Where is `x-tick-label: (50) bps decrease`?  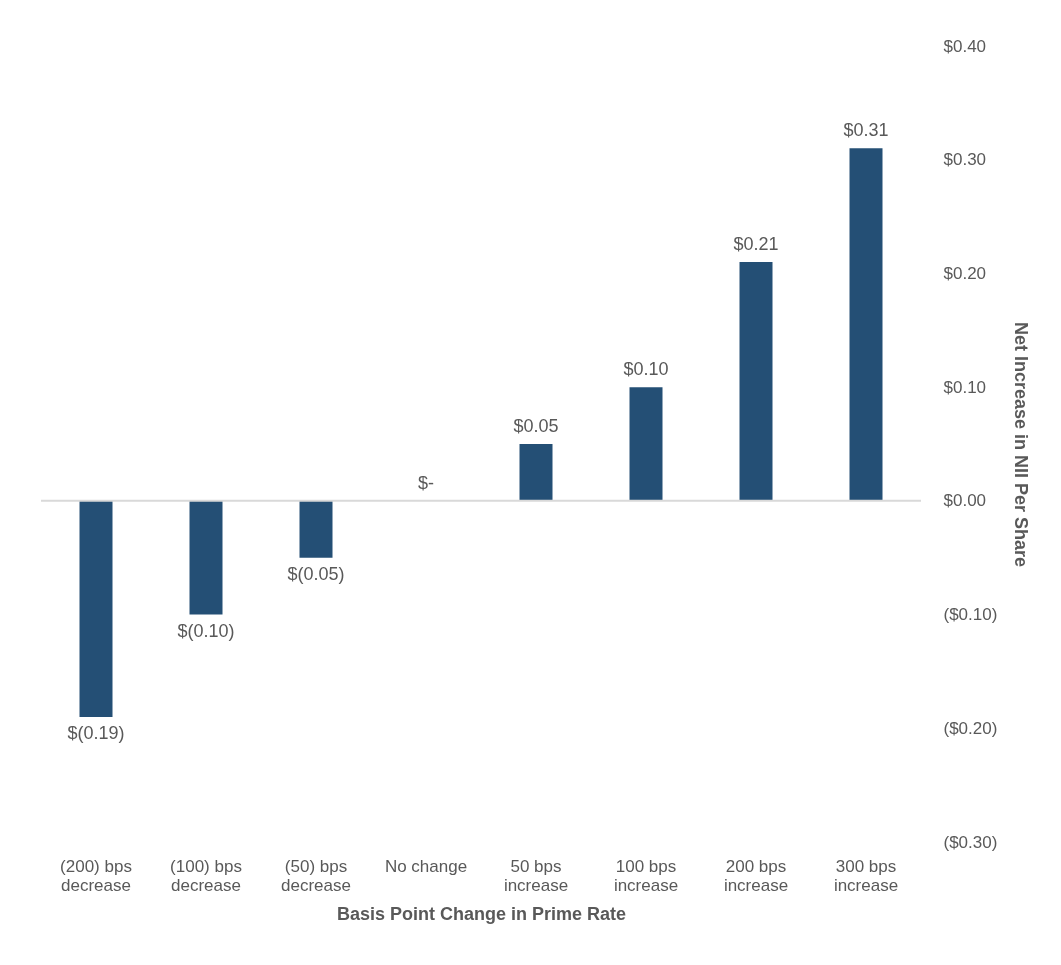 x-tick-label: (50) bps decrease is located at coordinates (316, 875).